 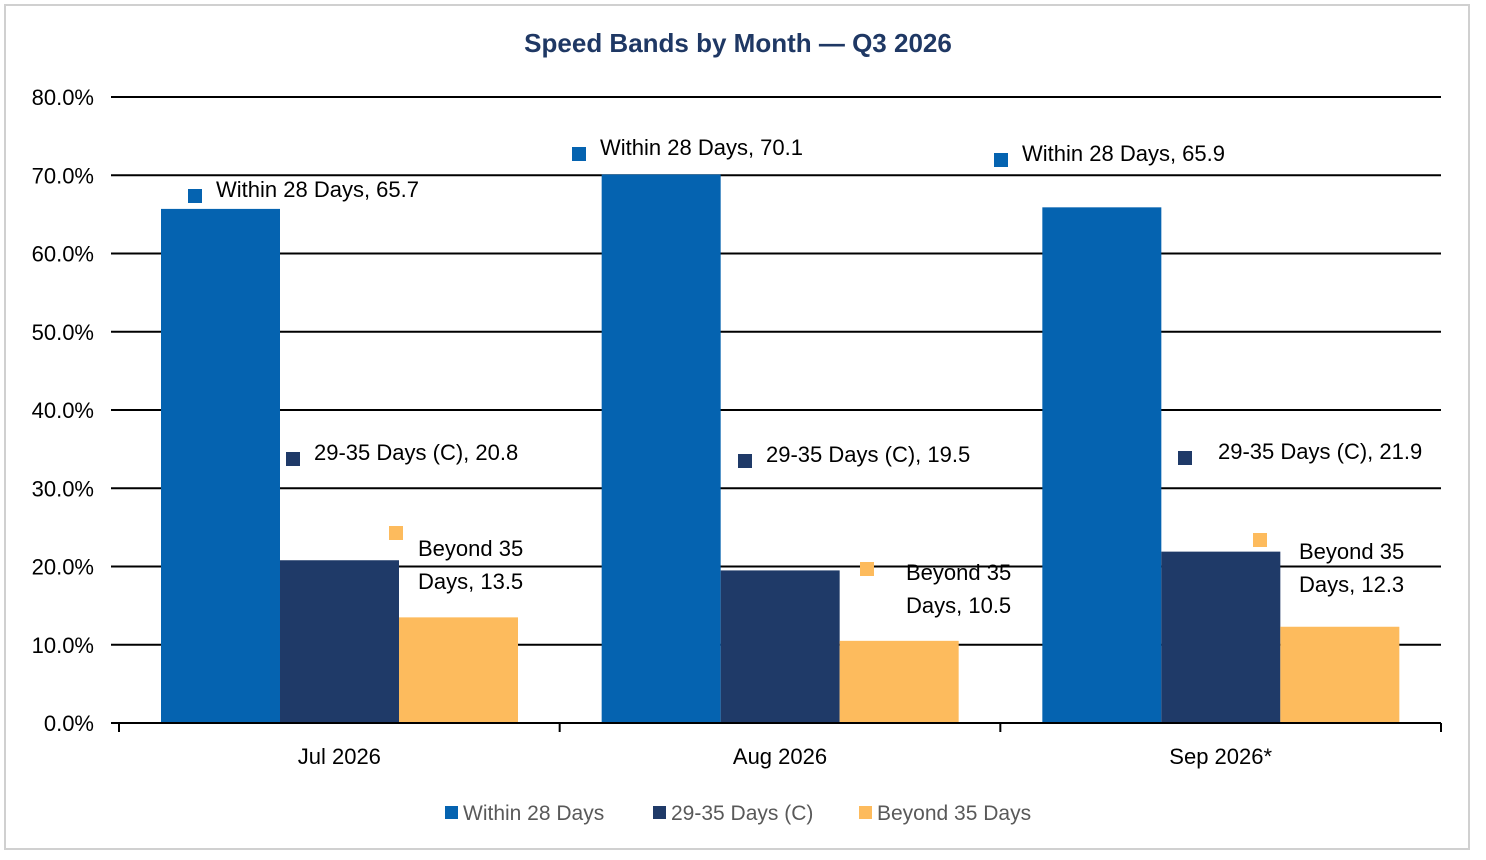 What do you see at coordinates (1220, 756) in the screenshot?
I see `x-tick-label: Sep 2026*` at bounding box center [1220, 756].